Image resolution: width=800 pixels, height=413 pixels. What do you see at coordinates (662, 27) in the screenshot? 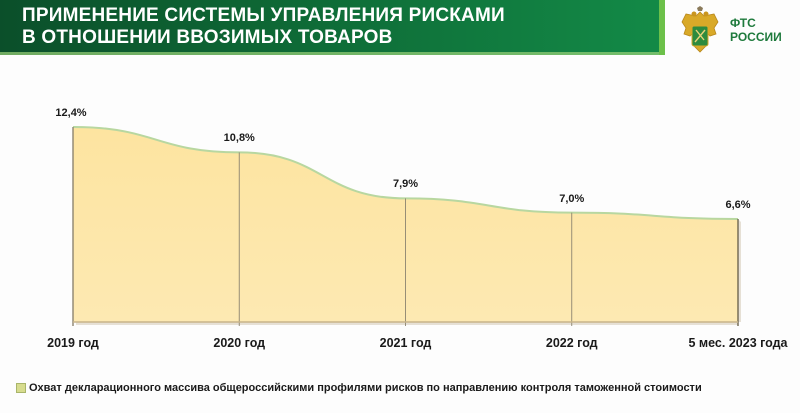
I see `header-accent-stripe` at bounding box center [662, 27].